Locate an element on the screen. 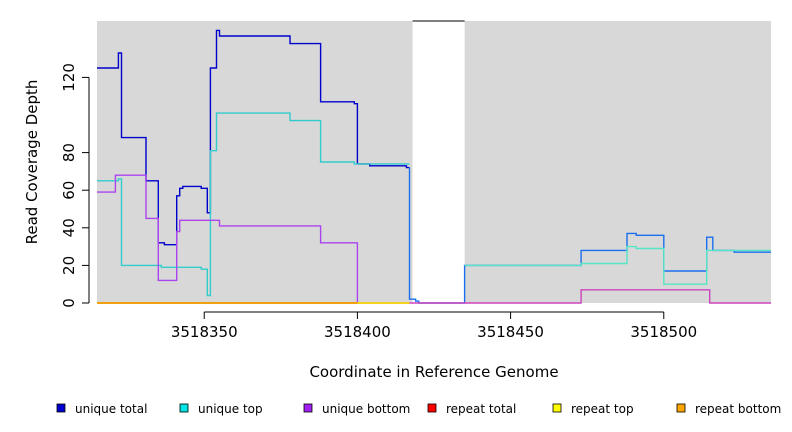  legend-label: unique top is located at coordinates (230, 409).